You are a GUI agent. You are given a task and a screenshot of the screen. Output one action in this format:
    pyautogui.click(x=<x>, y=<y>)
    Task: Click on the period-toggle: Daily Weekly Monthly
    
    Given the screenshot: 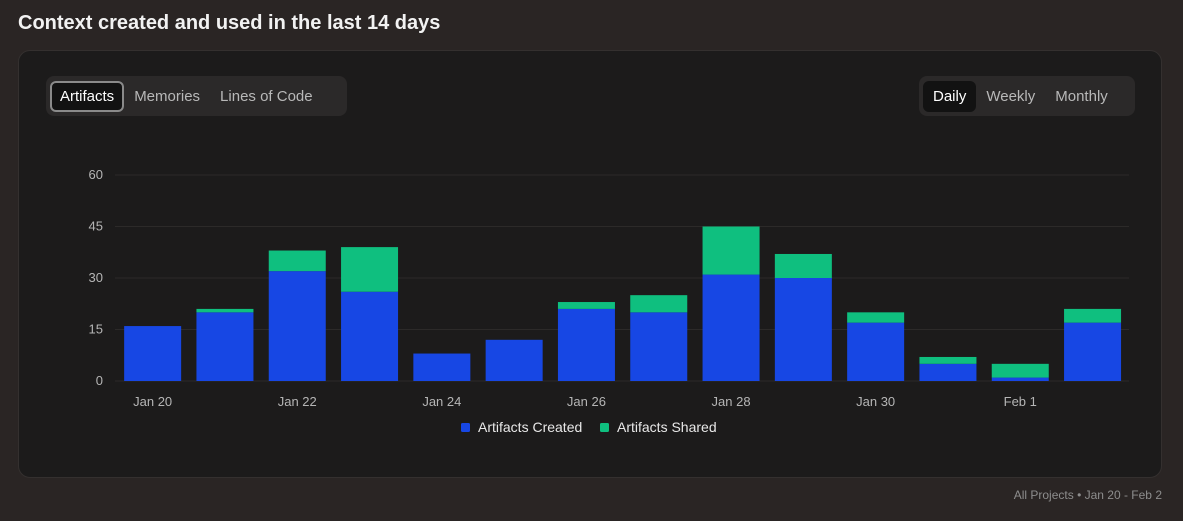 What is the action you would take?
    pyautogui.click(x=1027, y=96)
    